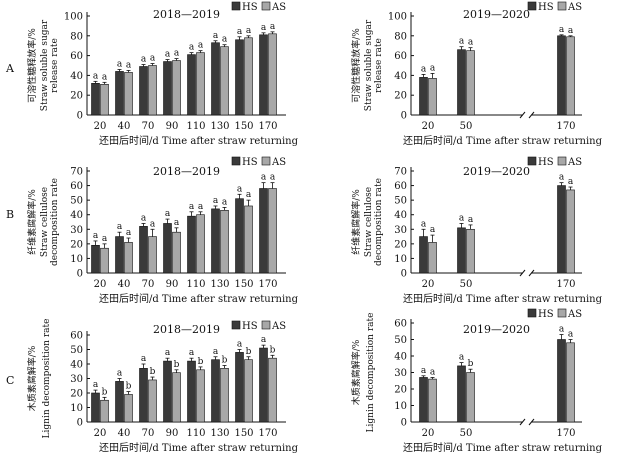 This screenshot has width=636, height=457. Describe the element at coordinates (186, 171) in the screenshot. I see `chart-title: 2018—2019` at that location.